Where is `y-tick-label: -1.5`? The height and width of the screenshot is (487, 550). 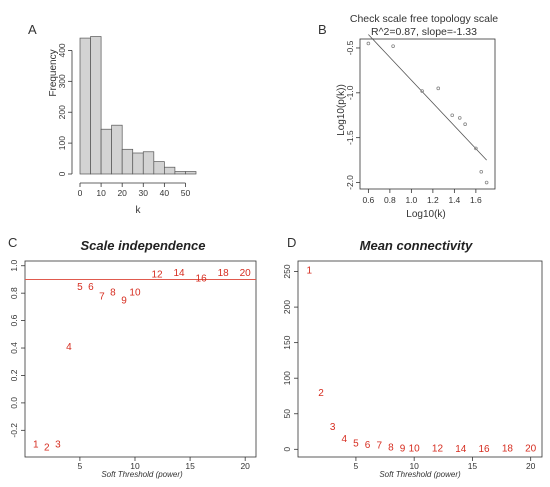
y-tick-label: -1.5 is located at coordinates (350, 137).